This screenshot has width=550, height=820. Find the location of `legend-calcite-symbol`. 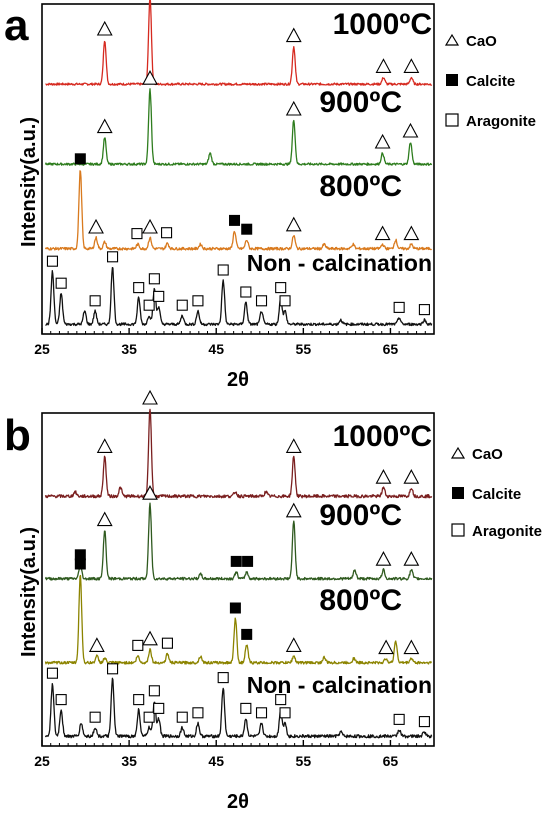

legend-calcite-symbol is located at coordinates (458, 493).